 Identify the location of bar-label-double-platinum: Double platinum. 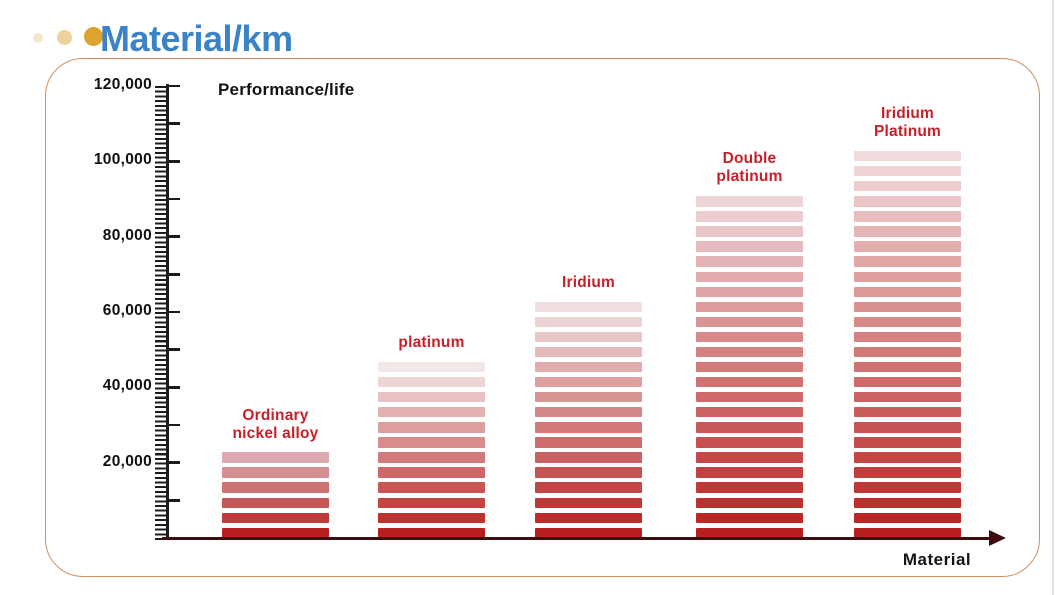
(750, 168).